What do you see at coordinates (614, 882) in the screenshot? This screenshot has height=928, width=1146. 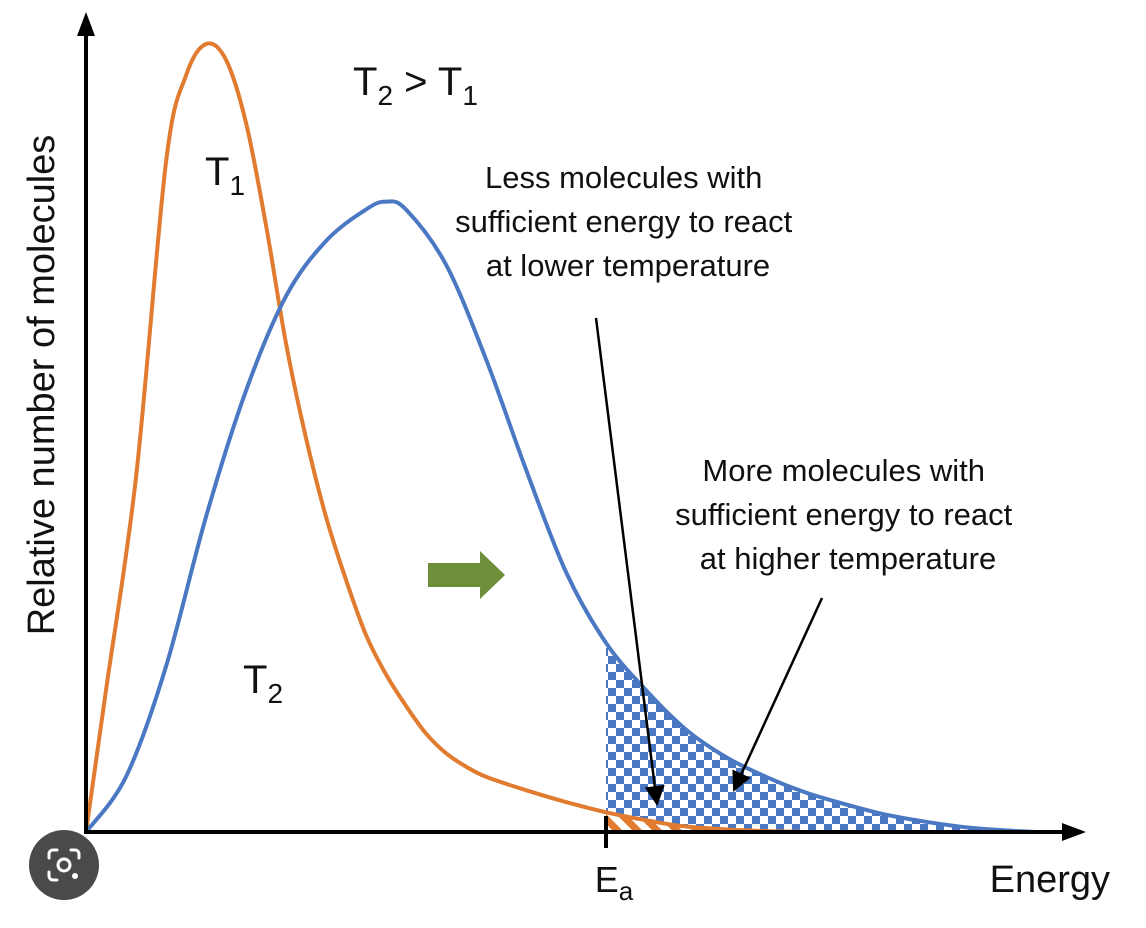 I see `activation-energy-label: Ea` at bounding box center [614, 882].